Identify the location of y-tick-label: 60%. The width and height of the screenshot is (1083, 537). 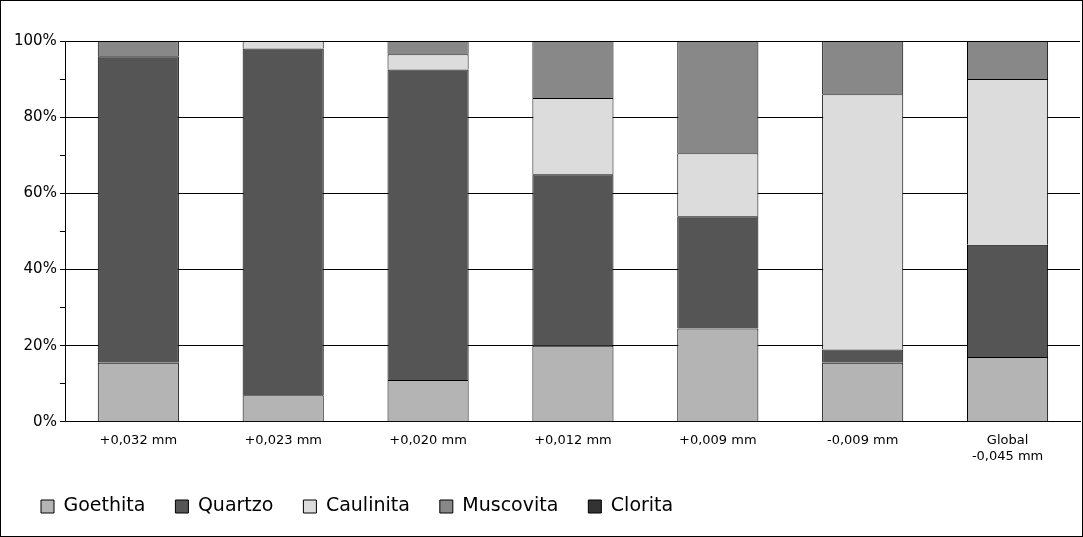
(40, 192).